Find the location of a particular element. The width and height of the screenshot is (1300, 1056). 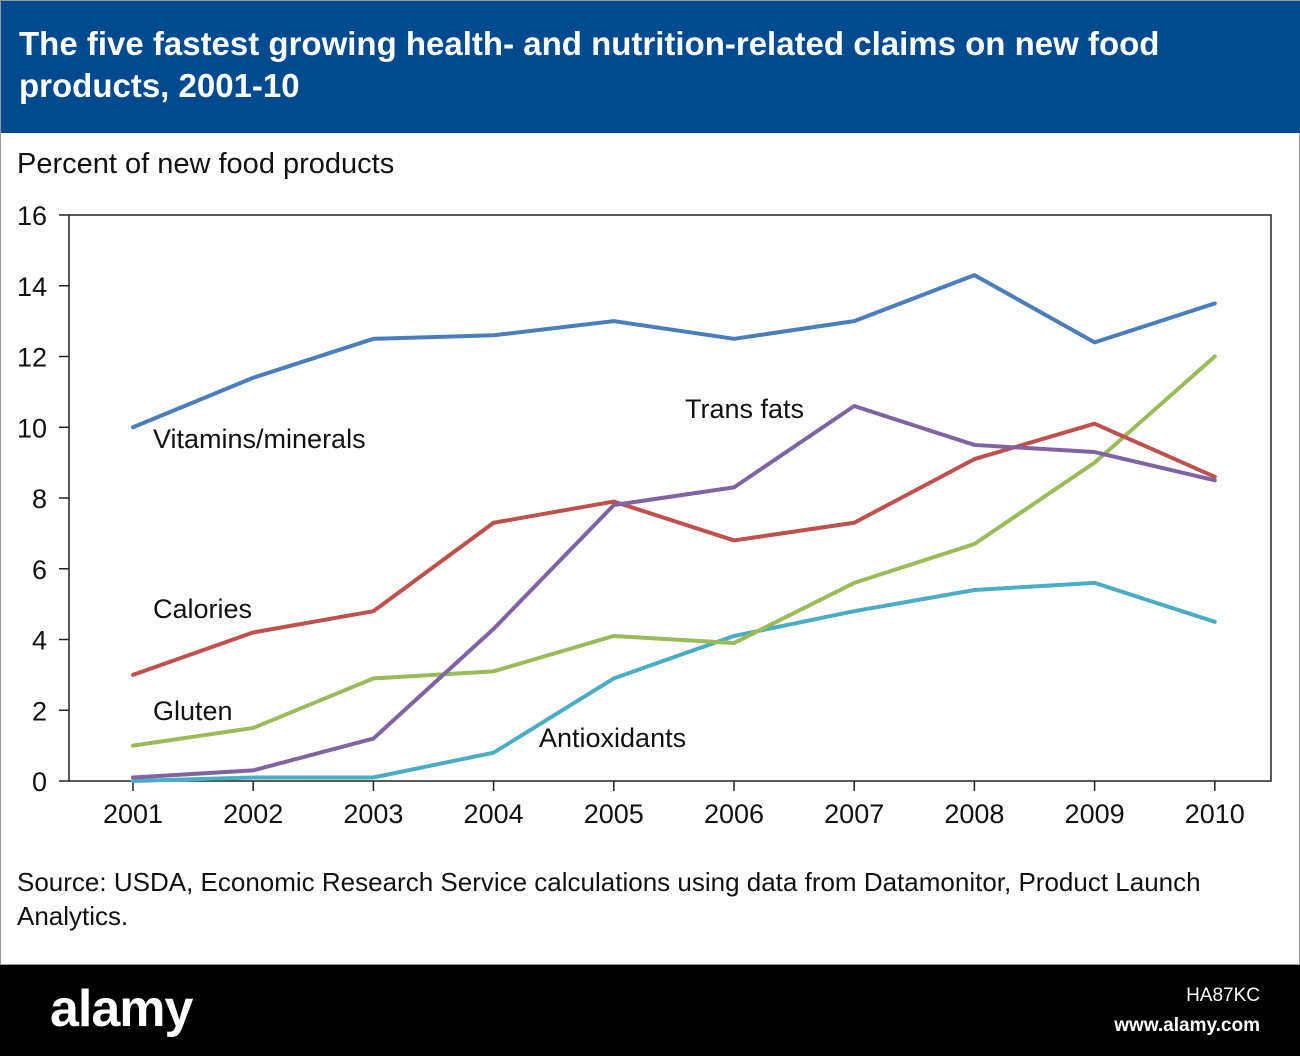

y-tick-label-2: 2 is located at coordinates (39, 711).